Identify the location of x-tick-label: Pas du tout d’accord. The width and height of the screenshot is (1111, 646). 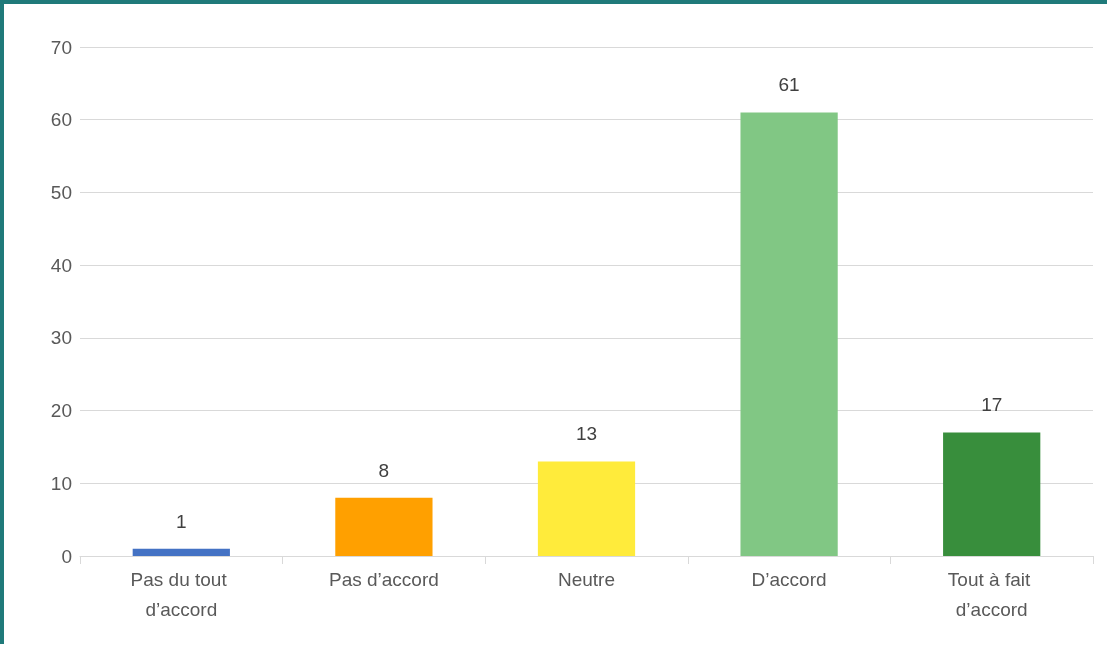
(181, 594).